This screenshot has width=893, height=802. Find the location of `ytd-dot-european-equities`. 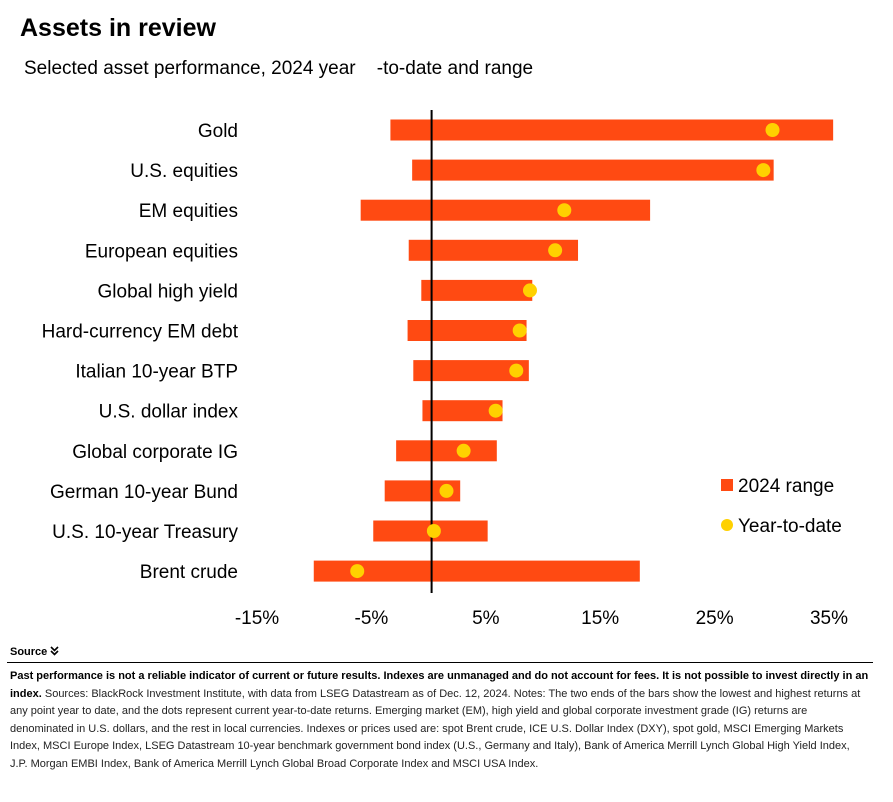

ytd-dot-european-equities is located at coordinates (555, 250).